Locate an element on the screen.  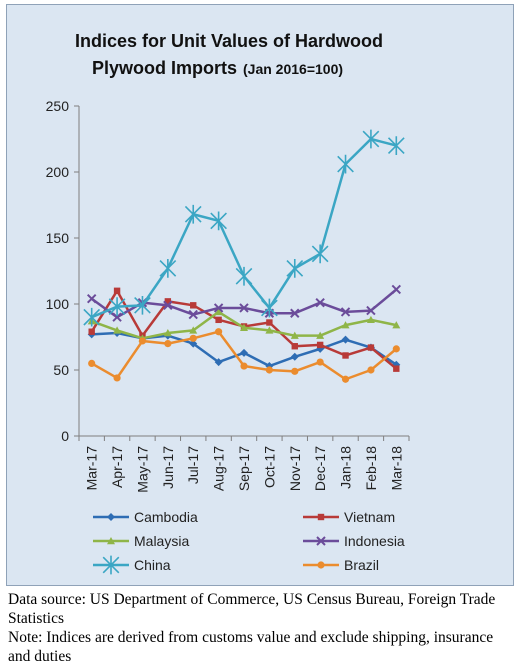
y-tick-label: 100 is located at coordinates (58, 304).